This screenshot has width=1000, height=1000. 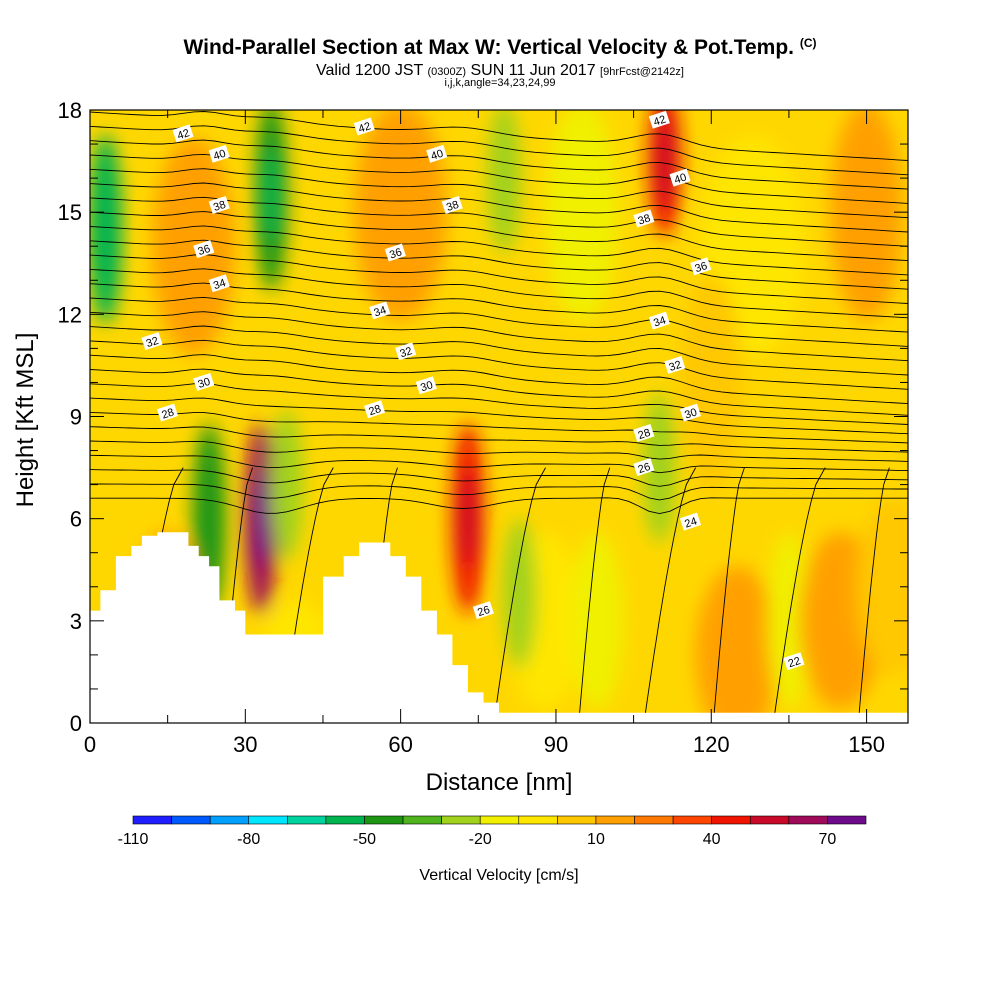 What do you see at coordinates (596, 839) in the screenshot?
I see `colorbar-tick-label: 10` at bounding box center [596, 839].